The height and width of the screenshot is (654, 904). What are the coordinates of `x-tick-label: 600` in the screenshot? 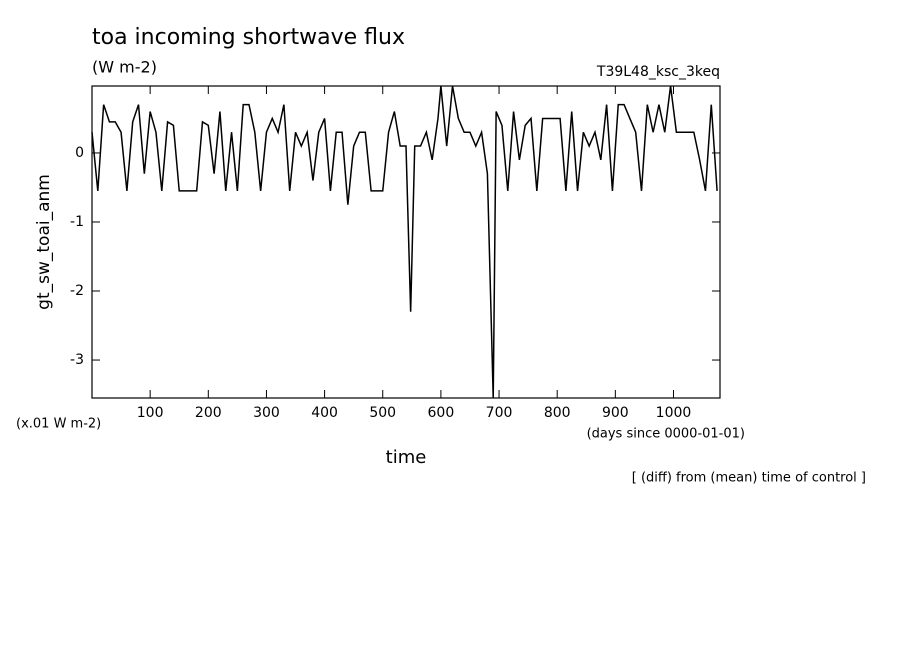 It's located at (441, 413).